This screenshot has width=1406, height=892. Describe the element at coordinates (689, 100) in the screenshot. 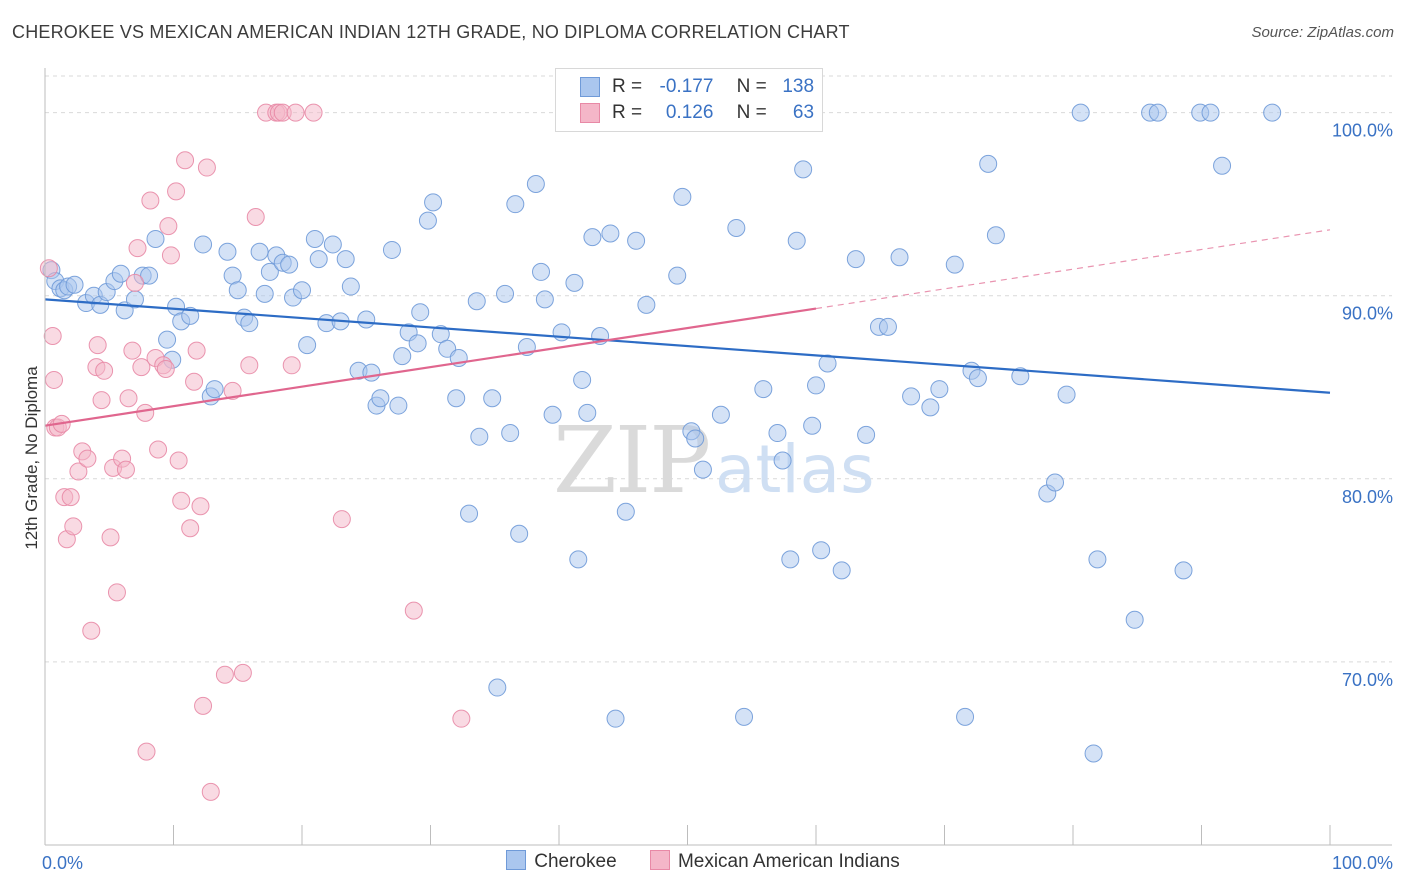

I see `stats-legend: R = -0.177 N = 138 R = 0.126 N = 63` at that location.